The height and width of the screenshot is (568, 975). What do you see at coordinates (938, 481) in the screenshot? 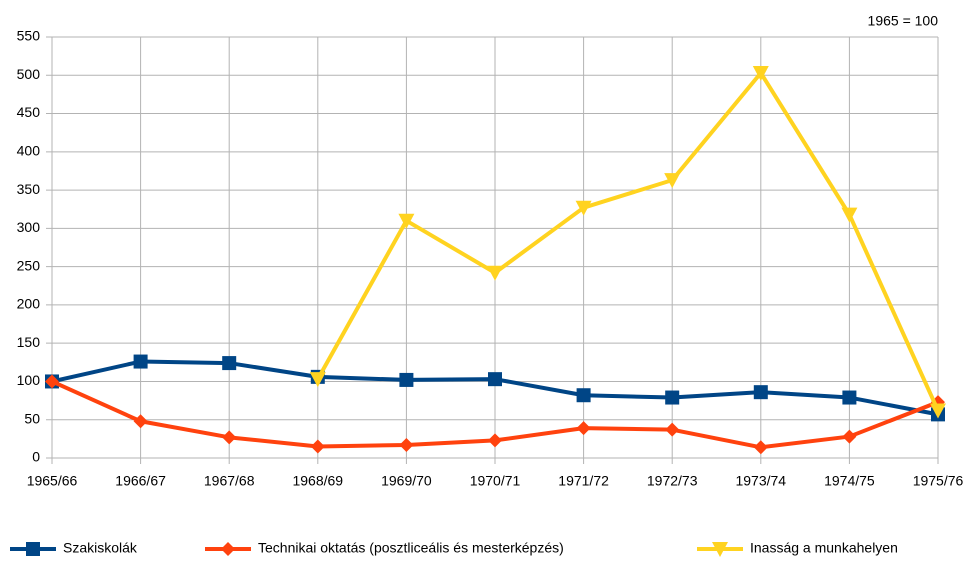
I see `x-tick-label: 1975/76` at bounding box center [938, 481].